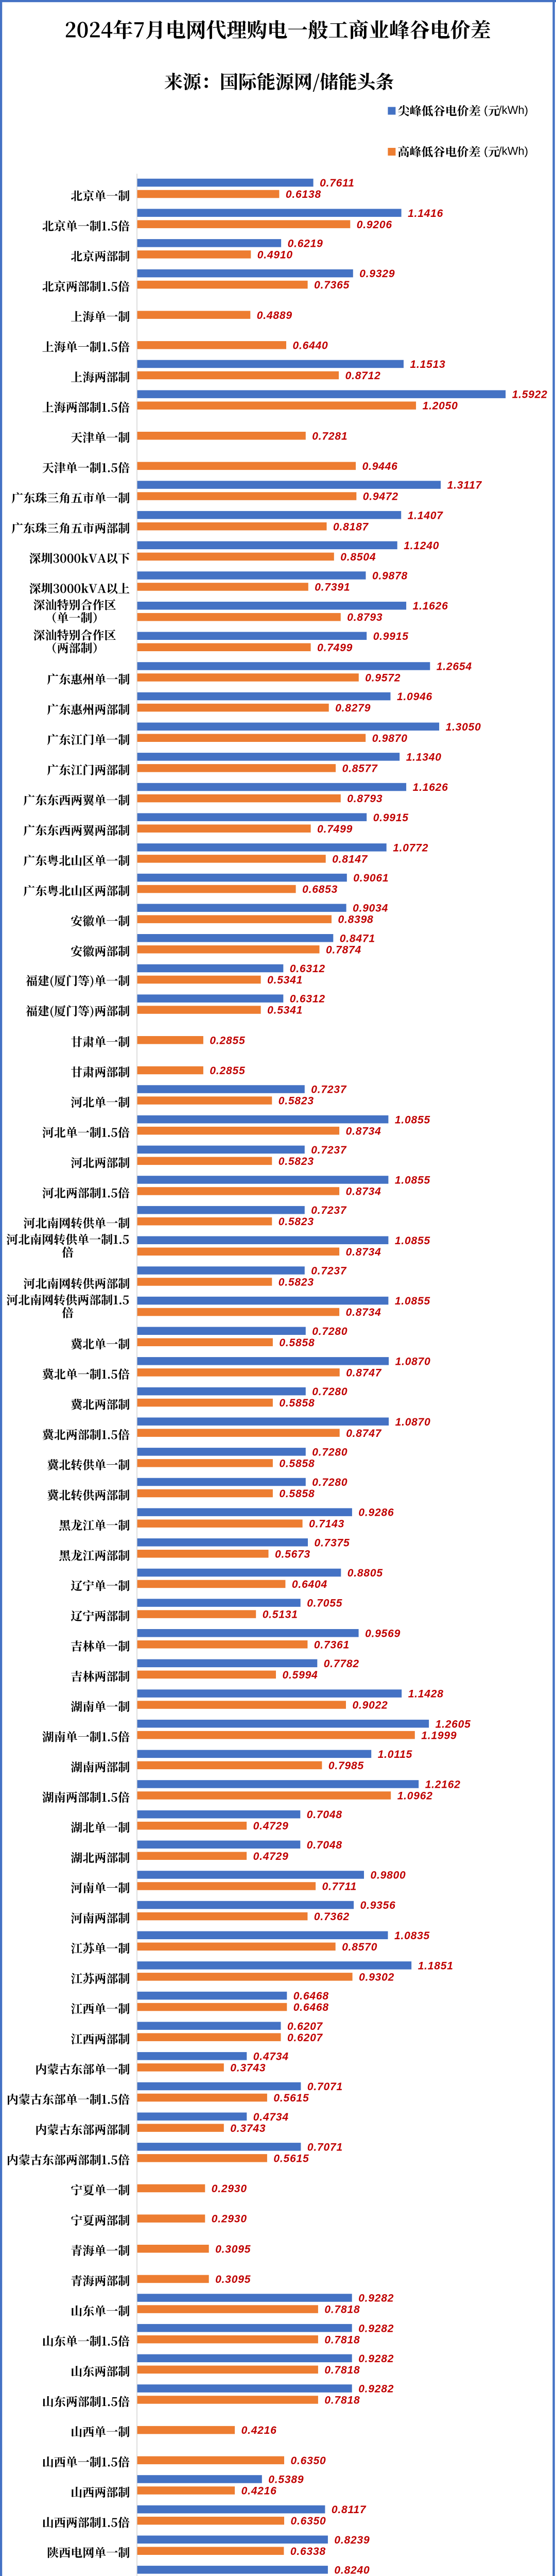 Image resolution: width=556 pixels, height=2576 pixels. I want to click on svg-text: 0.8712, so click(363, 376).